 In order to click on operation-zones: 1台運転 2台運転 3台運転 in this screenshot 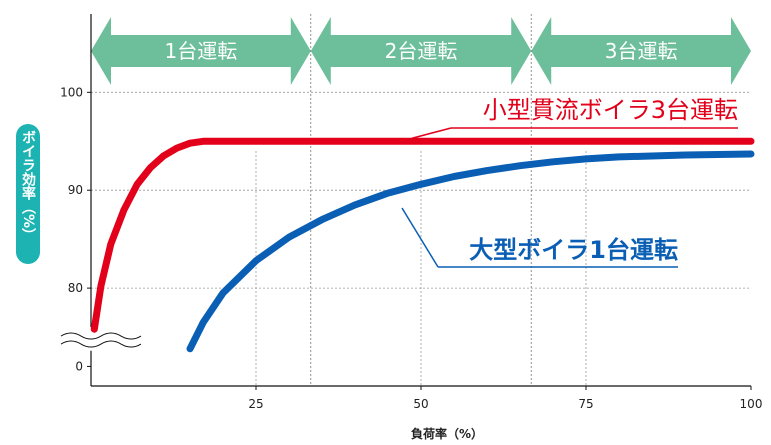, I will do `click(421, 51)`.